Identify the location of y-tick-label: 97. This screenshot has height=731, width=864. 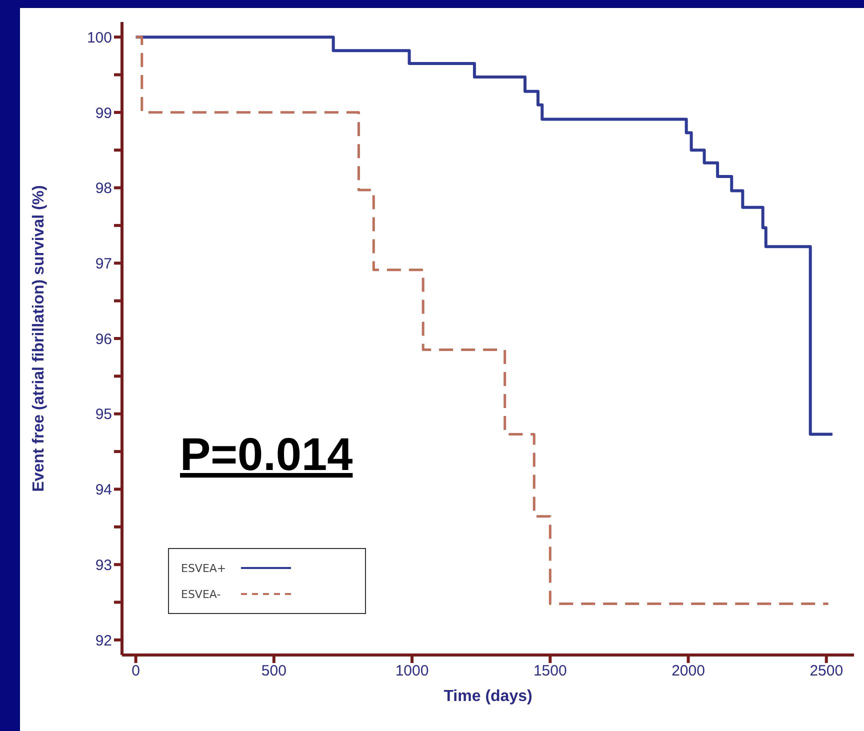
(103, 263).